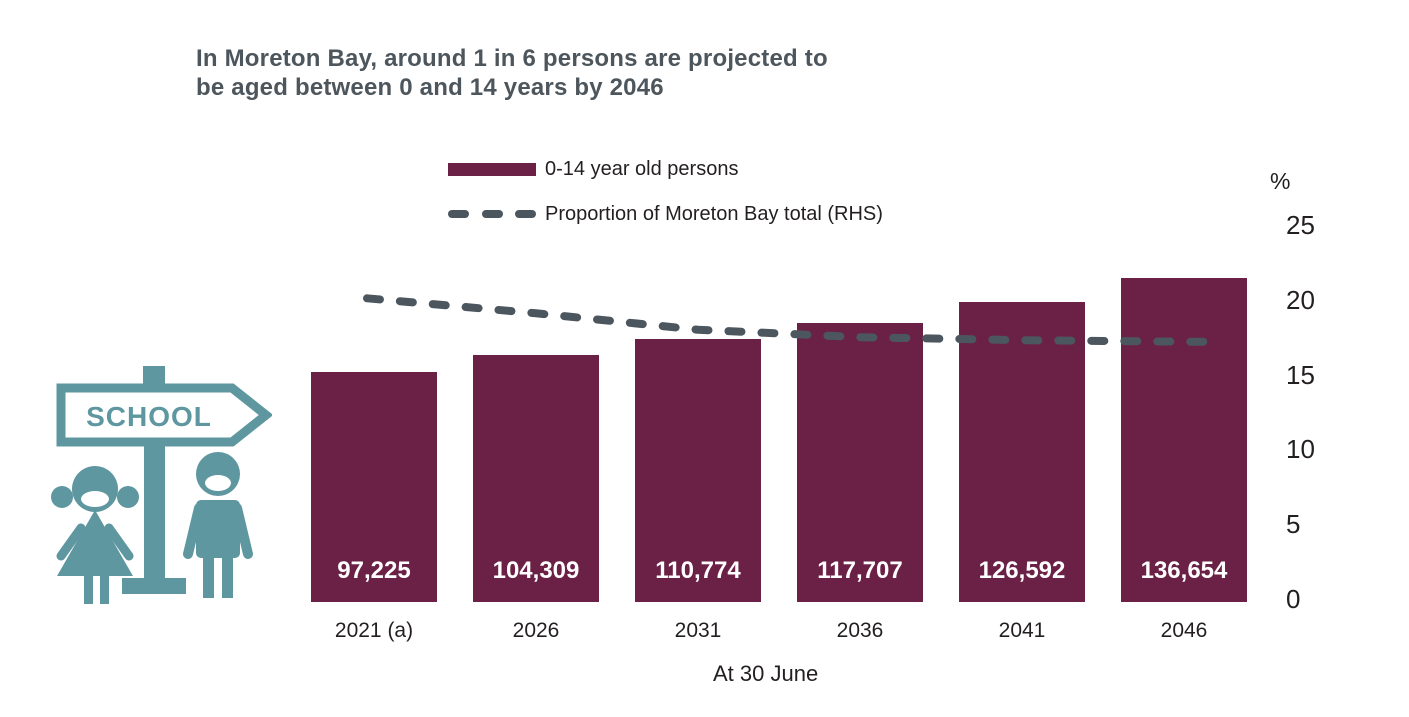 This screenshot has width=1409, height=717. What do you see at coordinates (860, 462) in the screenshot?
I see `bar-2036` at bounding box center [860, 462].